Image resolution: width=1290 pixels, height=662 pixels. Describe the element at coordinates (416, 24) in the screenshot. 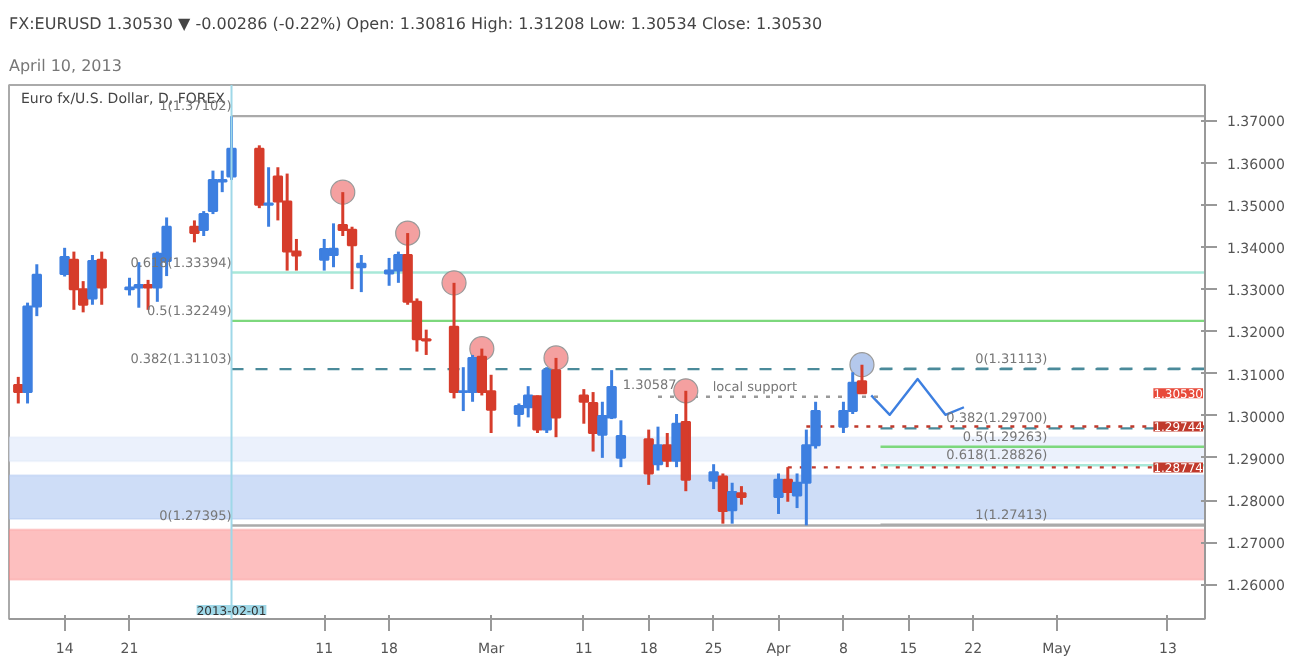

I see `chart-title: FX:EURUSD 1.30530 ▼ -0.00286 (-0.22%) Open: 1.30816 High: 1.31208 Low: 1.30534 Close: 1.30530` at that location.